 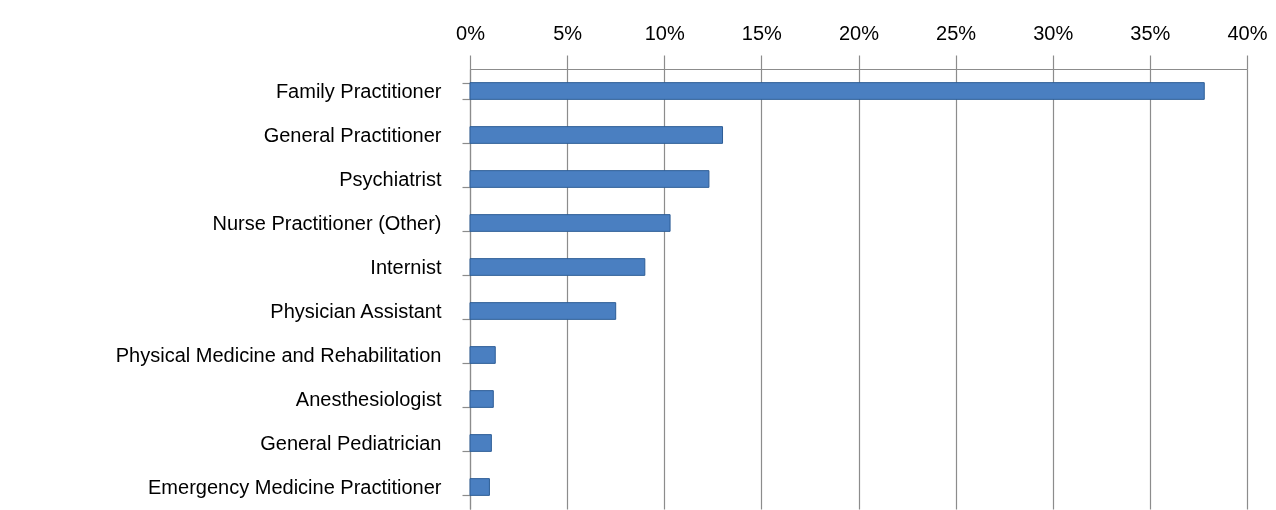 I want to click on y-tick-label: Anesthesiologist, so click(x=368, y=398).